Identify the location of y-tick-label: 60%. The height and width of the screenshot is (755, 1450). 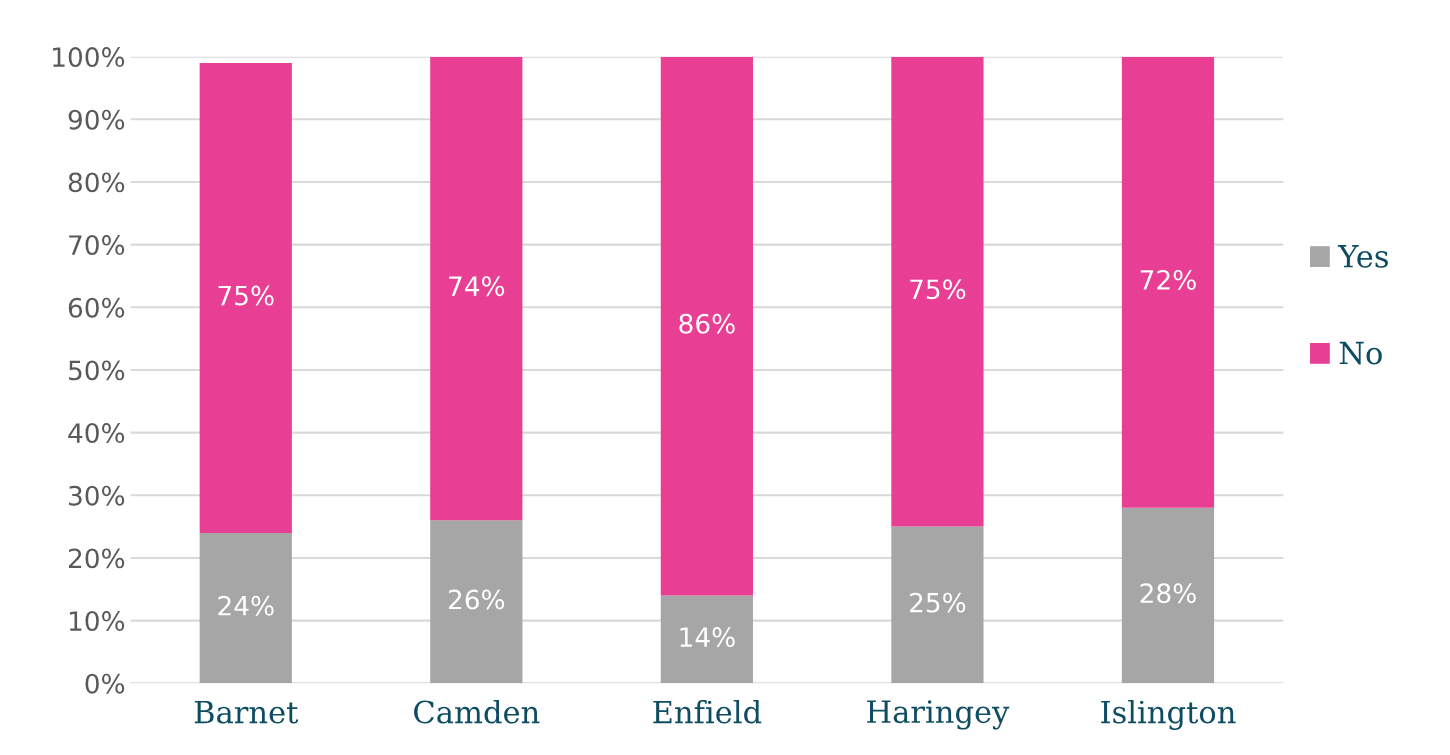
(96, 307).